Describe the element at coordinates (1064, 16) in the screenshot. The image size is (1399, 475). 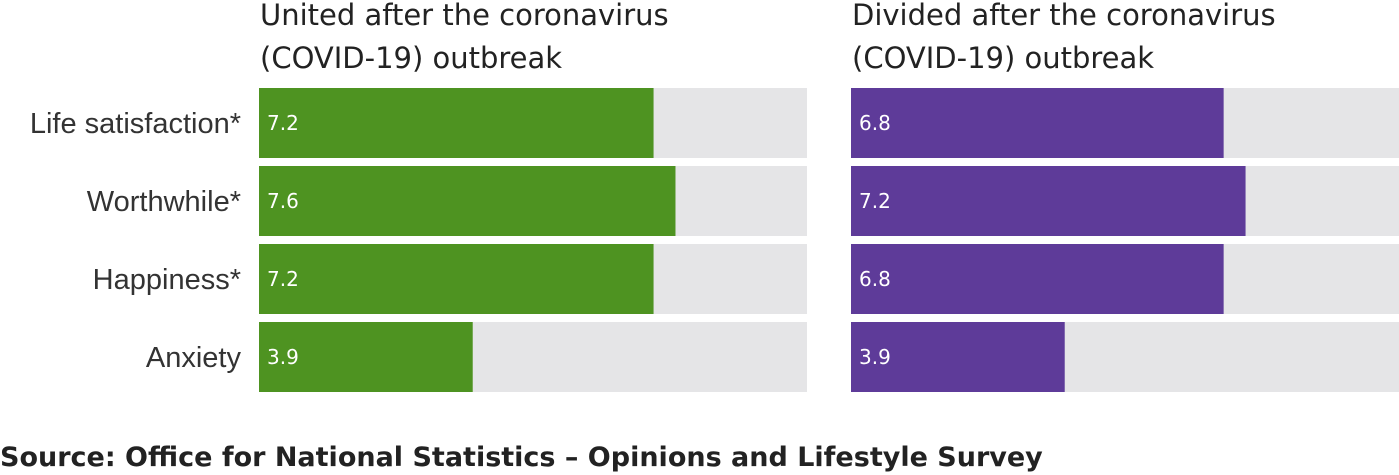
I see `panel-title-2-line-1: Divided after the coronavirus` at that location.